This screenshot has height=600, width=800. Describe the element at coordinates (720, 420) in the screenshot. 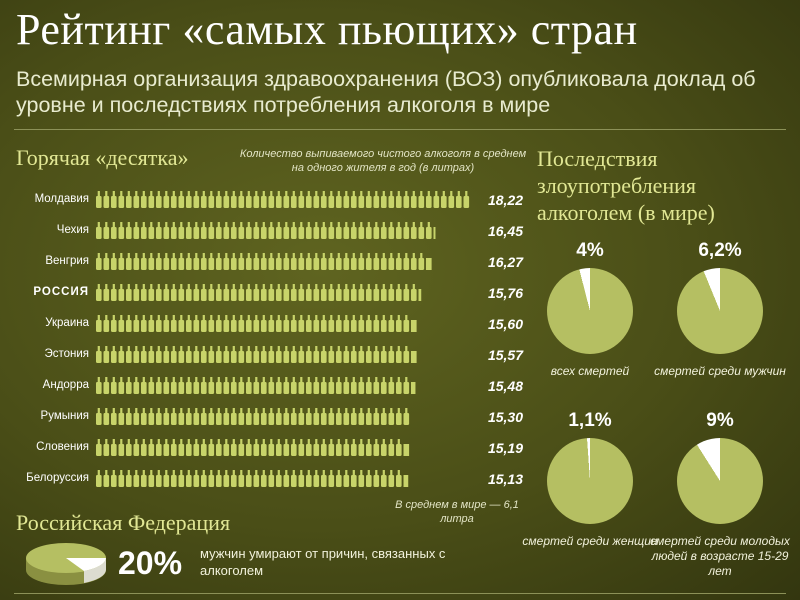

I see `pie-percent-label: 9%` at that location.